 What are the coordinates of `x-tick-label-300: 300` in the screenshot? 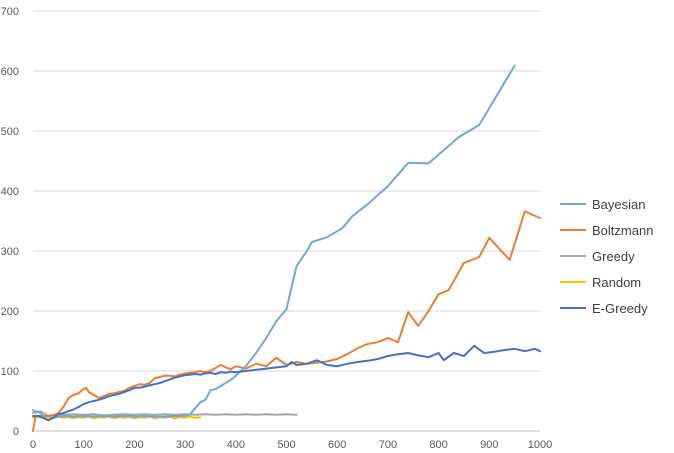 It's located at (185, 445).